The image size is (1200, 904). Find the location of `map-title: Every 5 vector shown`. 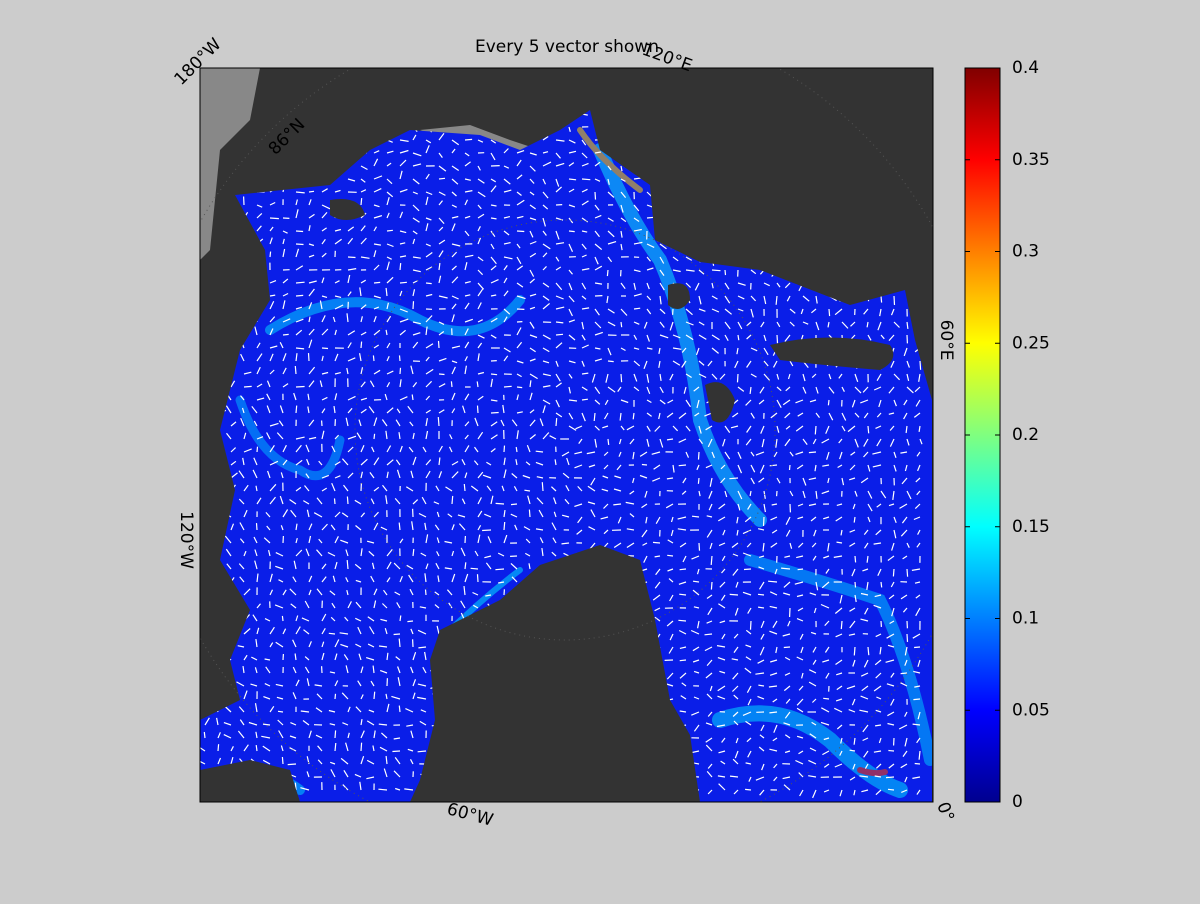

map-title: Every 5 vector shown is located at coordinates (567, 47).